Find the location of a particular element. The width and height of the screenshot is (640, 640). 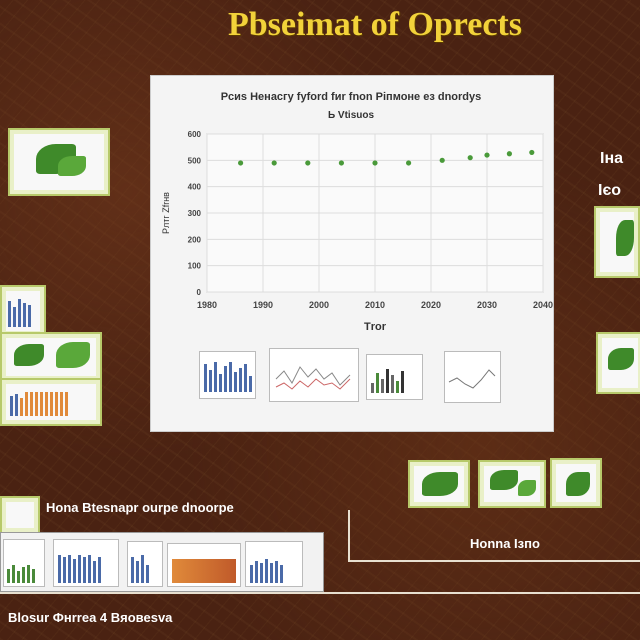

connector-line-bottom is located at coordinates (320, 593).